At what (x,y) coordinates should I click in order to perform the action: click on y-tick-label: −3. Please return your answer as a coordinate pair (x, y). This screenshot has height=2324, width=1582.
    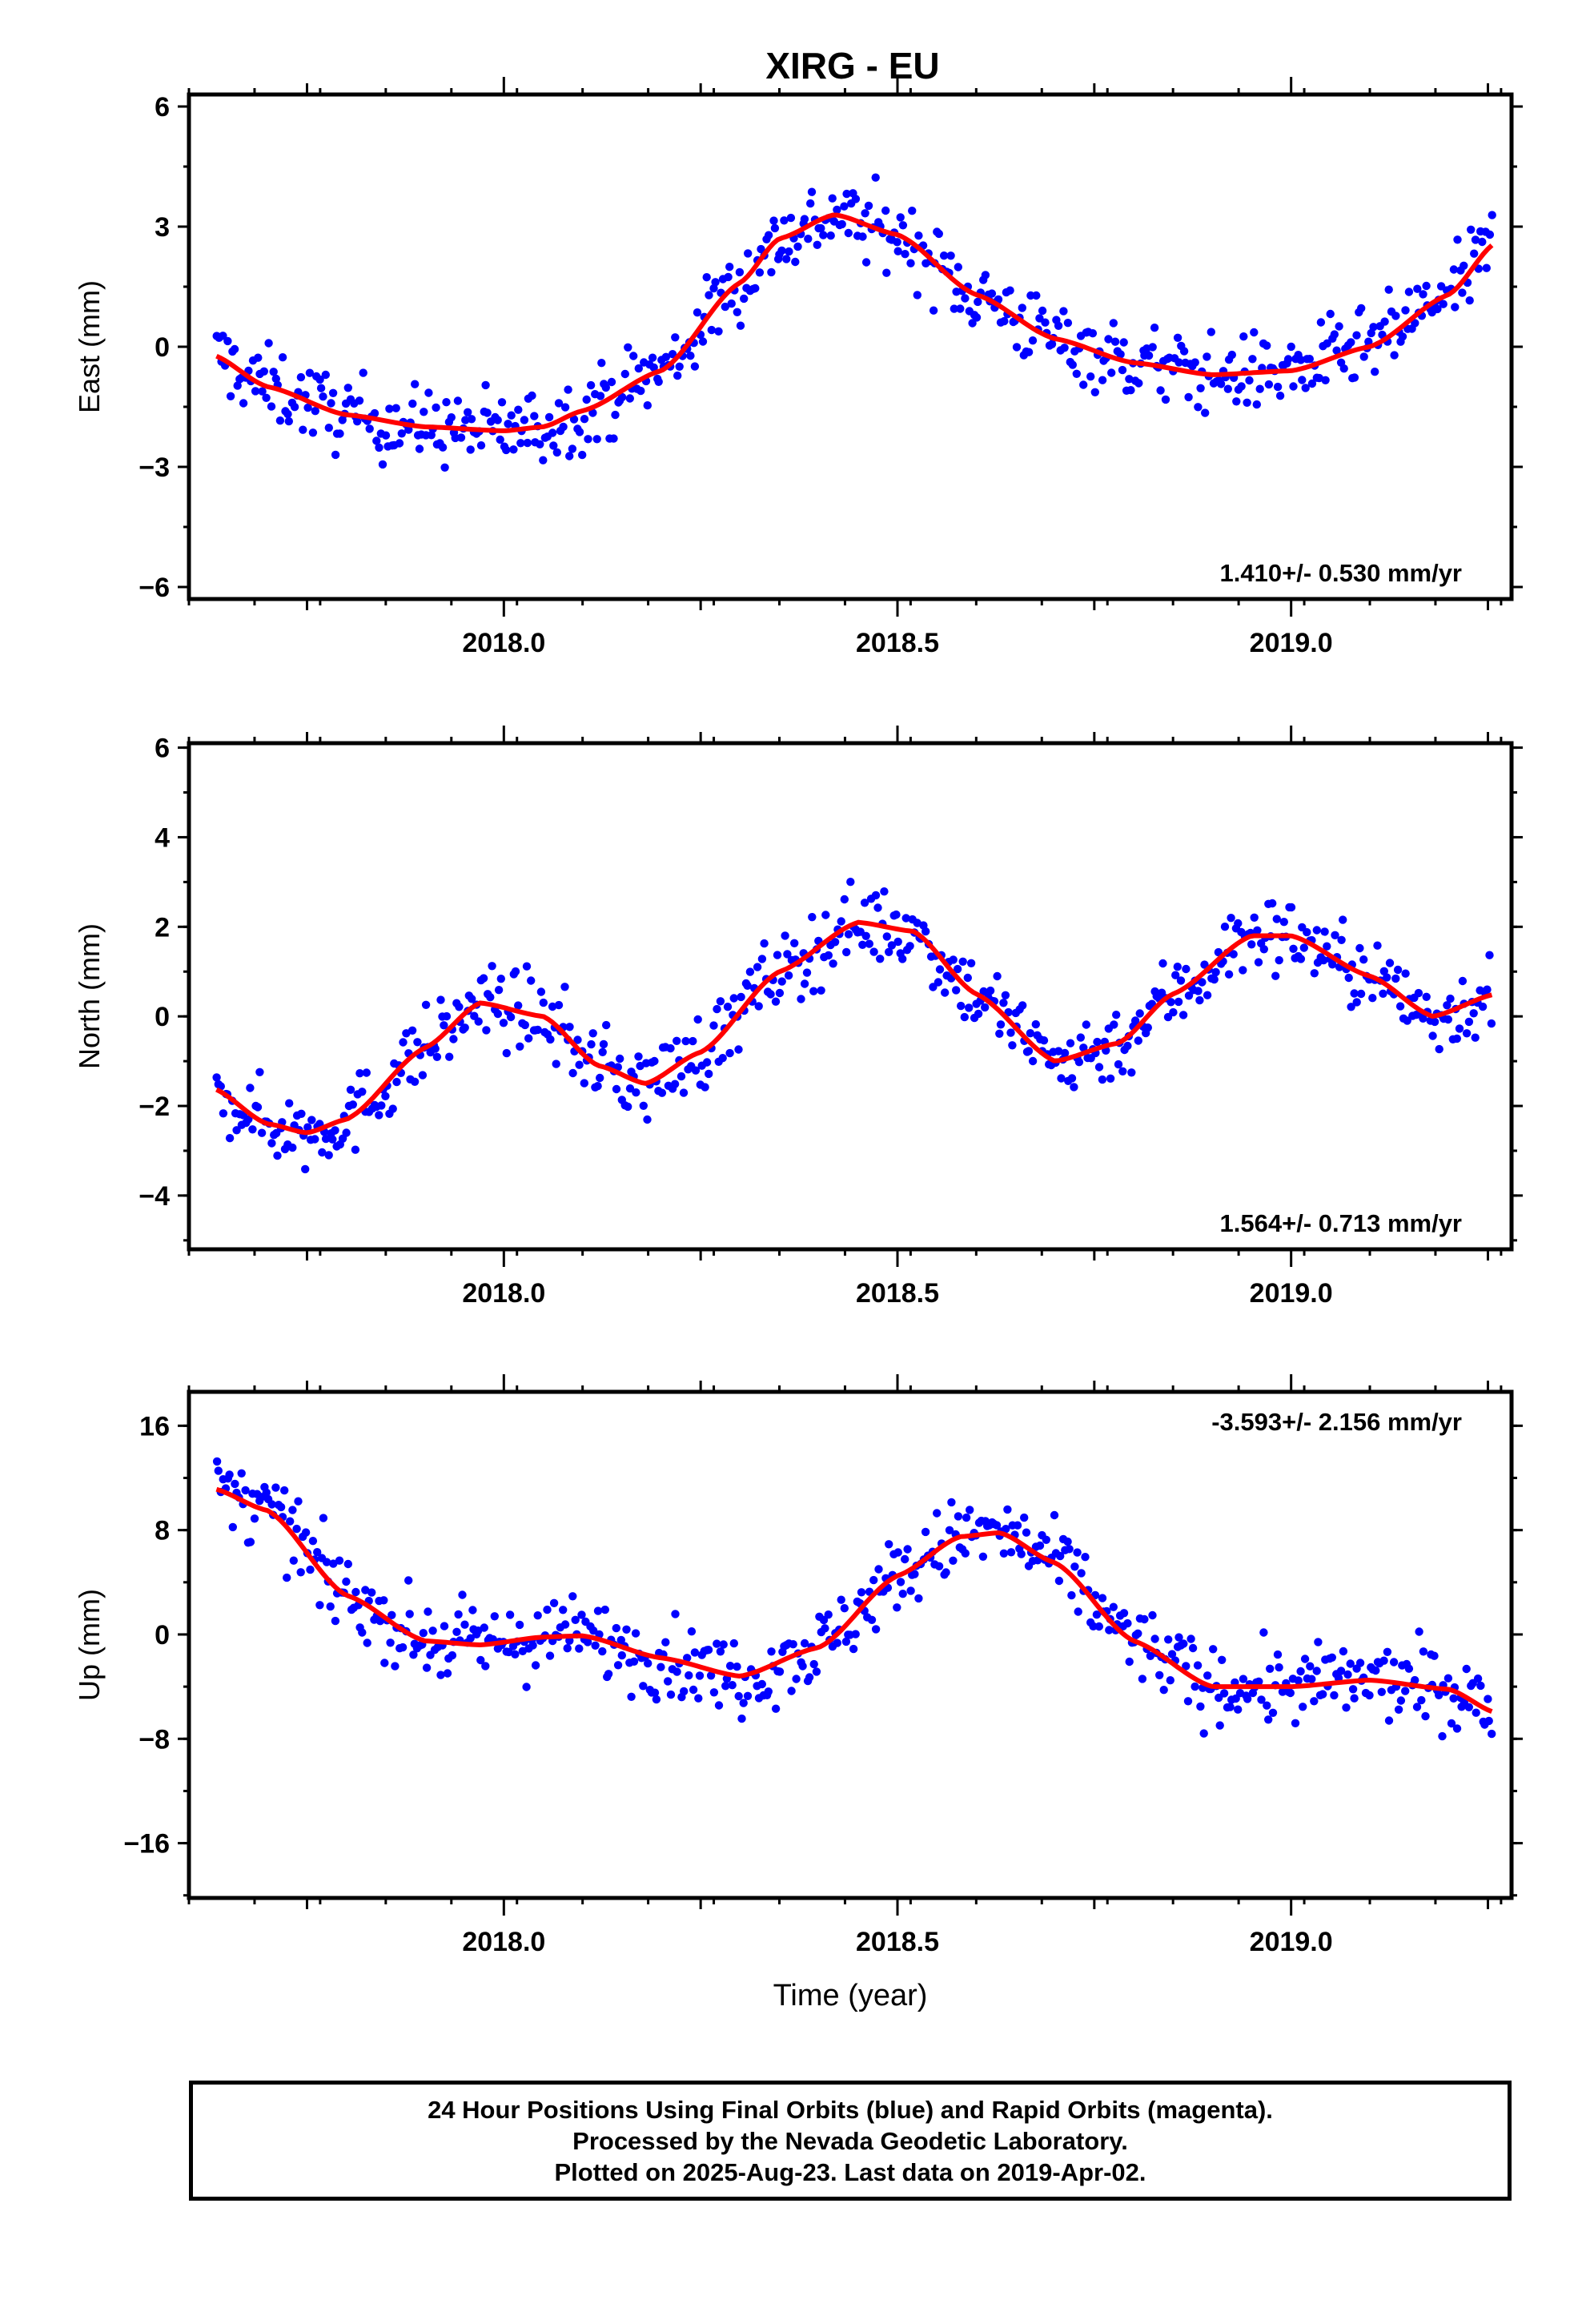
    Looking at the image, I should click on (154, 467).